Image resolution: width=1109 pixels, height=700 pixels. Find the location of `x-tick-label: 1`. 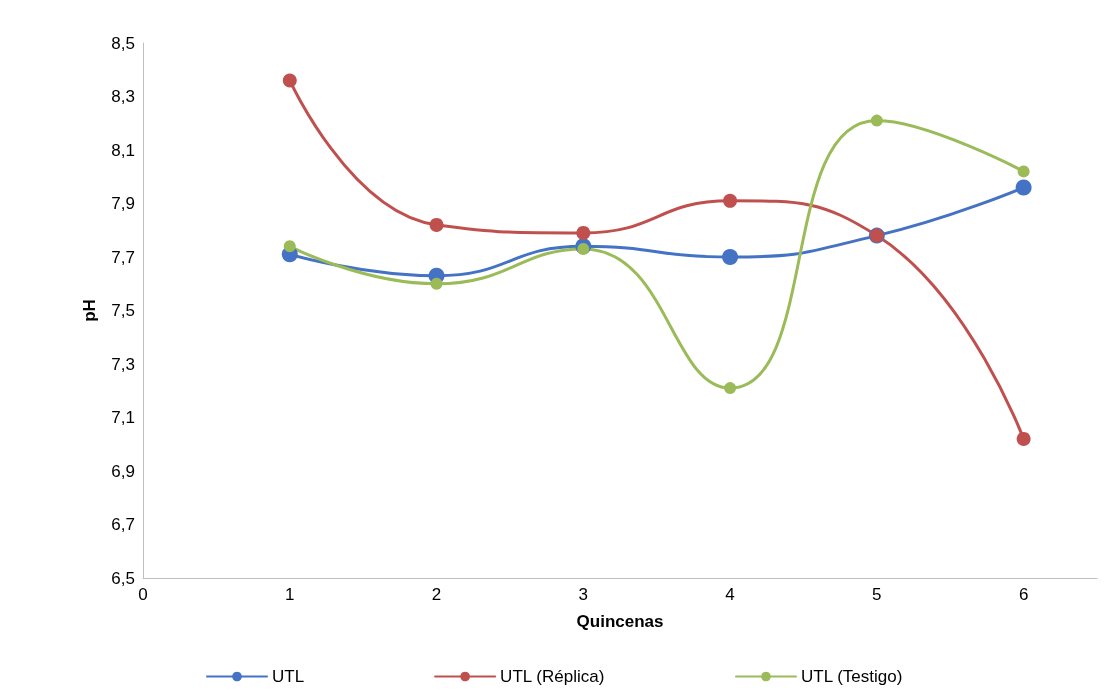

x-tick-label: 1 is located at coordinates (290, 594).